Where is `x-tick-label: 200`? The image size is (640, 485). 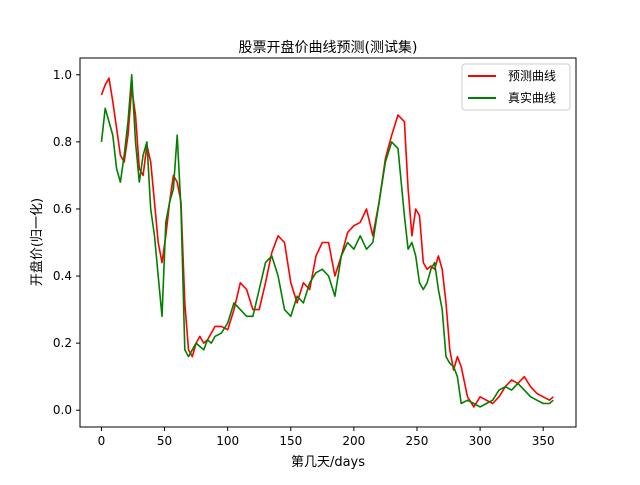
x-tick-label: 200 is located at coordinates (353, 441).